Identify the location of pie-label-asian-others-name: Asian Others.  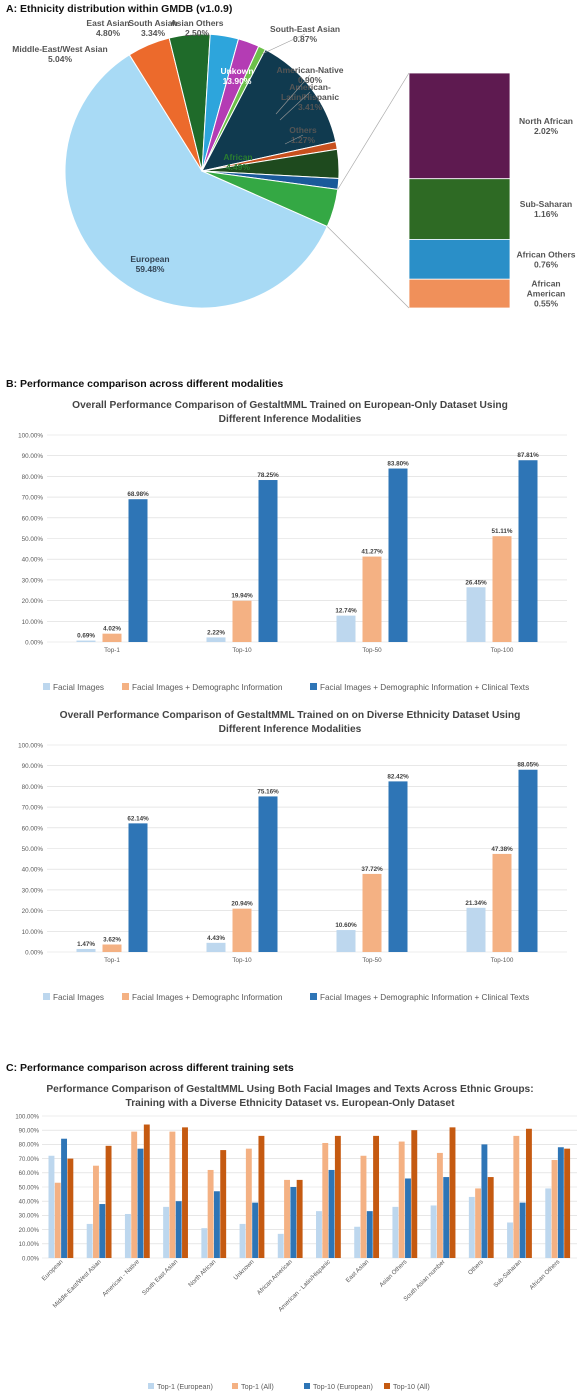
(197, 23).